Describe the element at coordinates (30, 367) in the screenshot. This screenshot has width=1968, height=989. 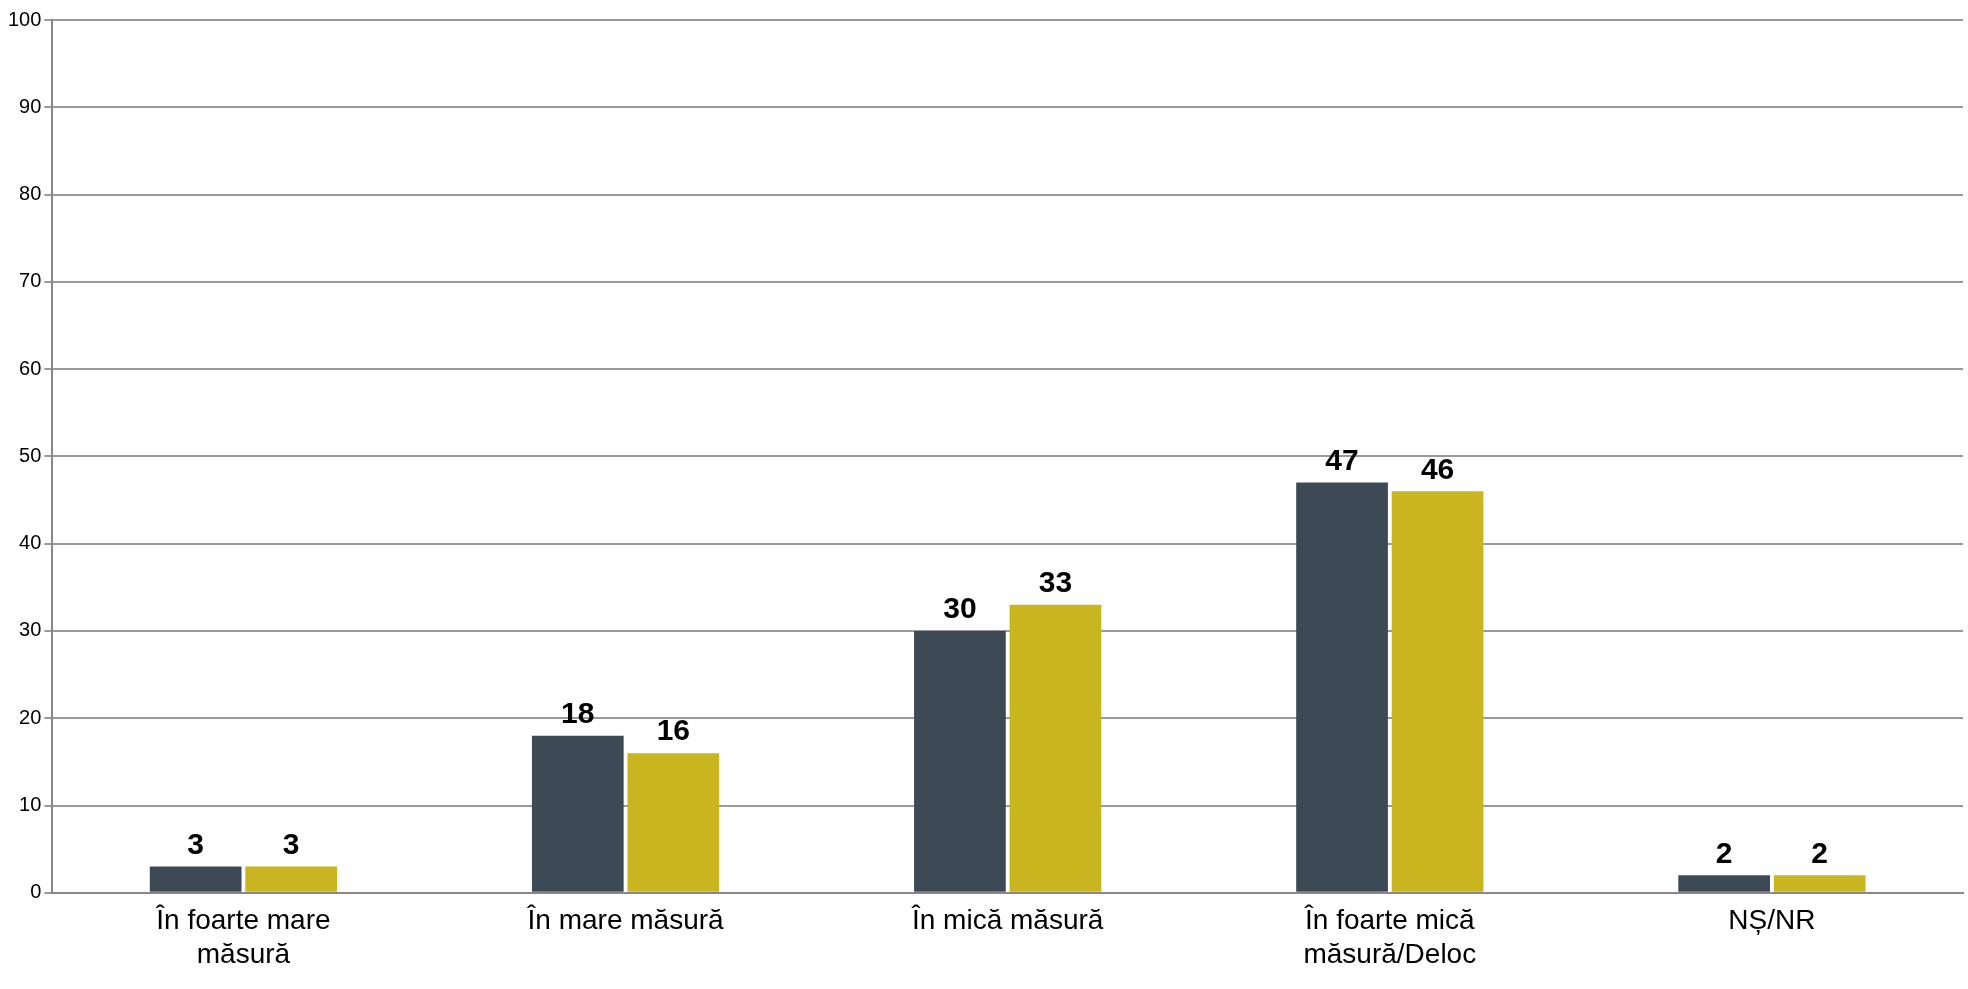
I see `y-tick-label: 60` at that location.